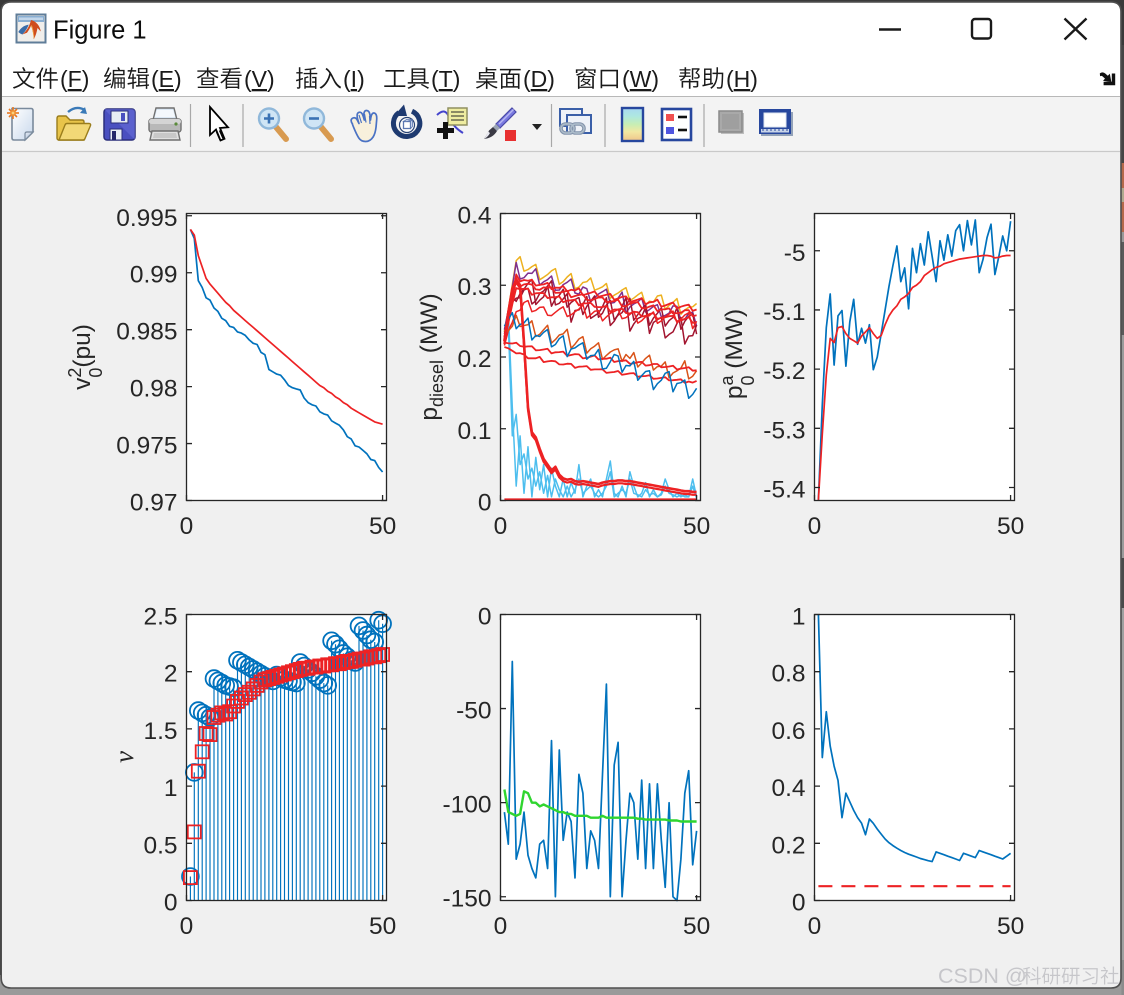 Image resolution: width=1124 pixels, height=995 pixels. I want to click on svg-text: (I), so click(354, 79).